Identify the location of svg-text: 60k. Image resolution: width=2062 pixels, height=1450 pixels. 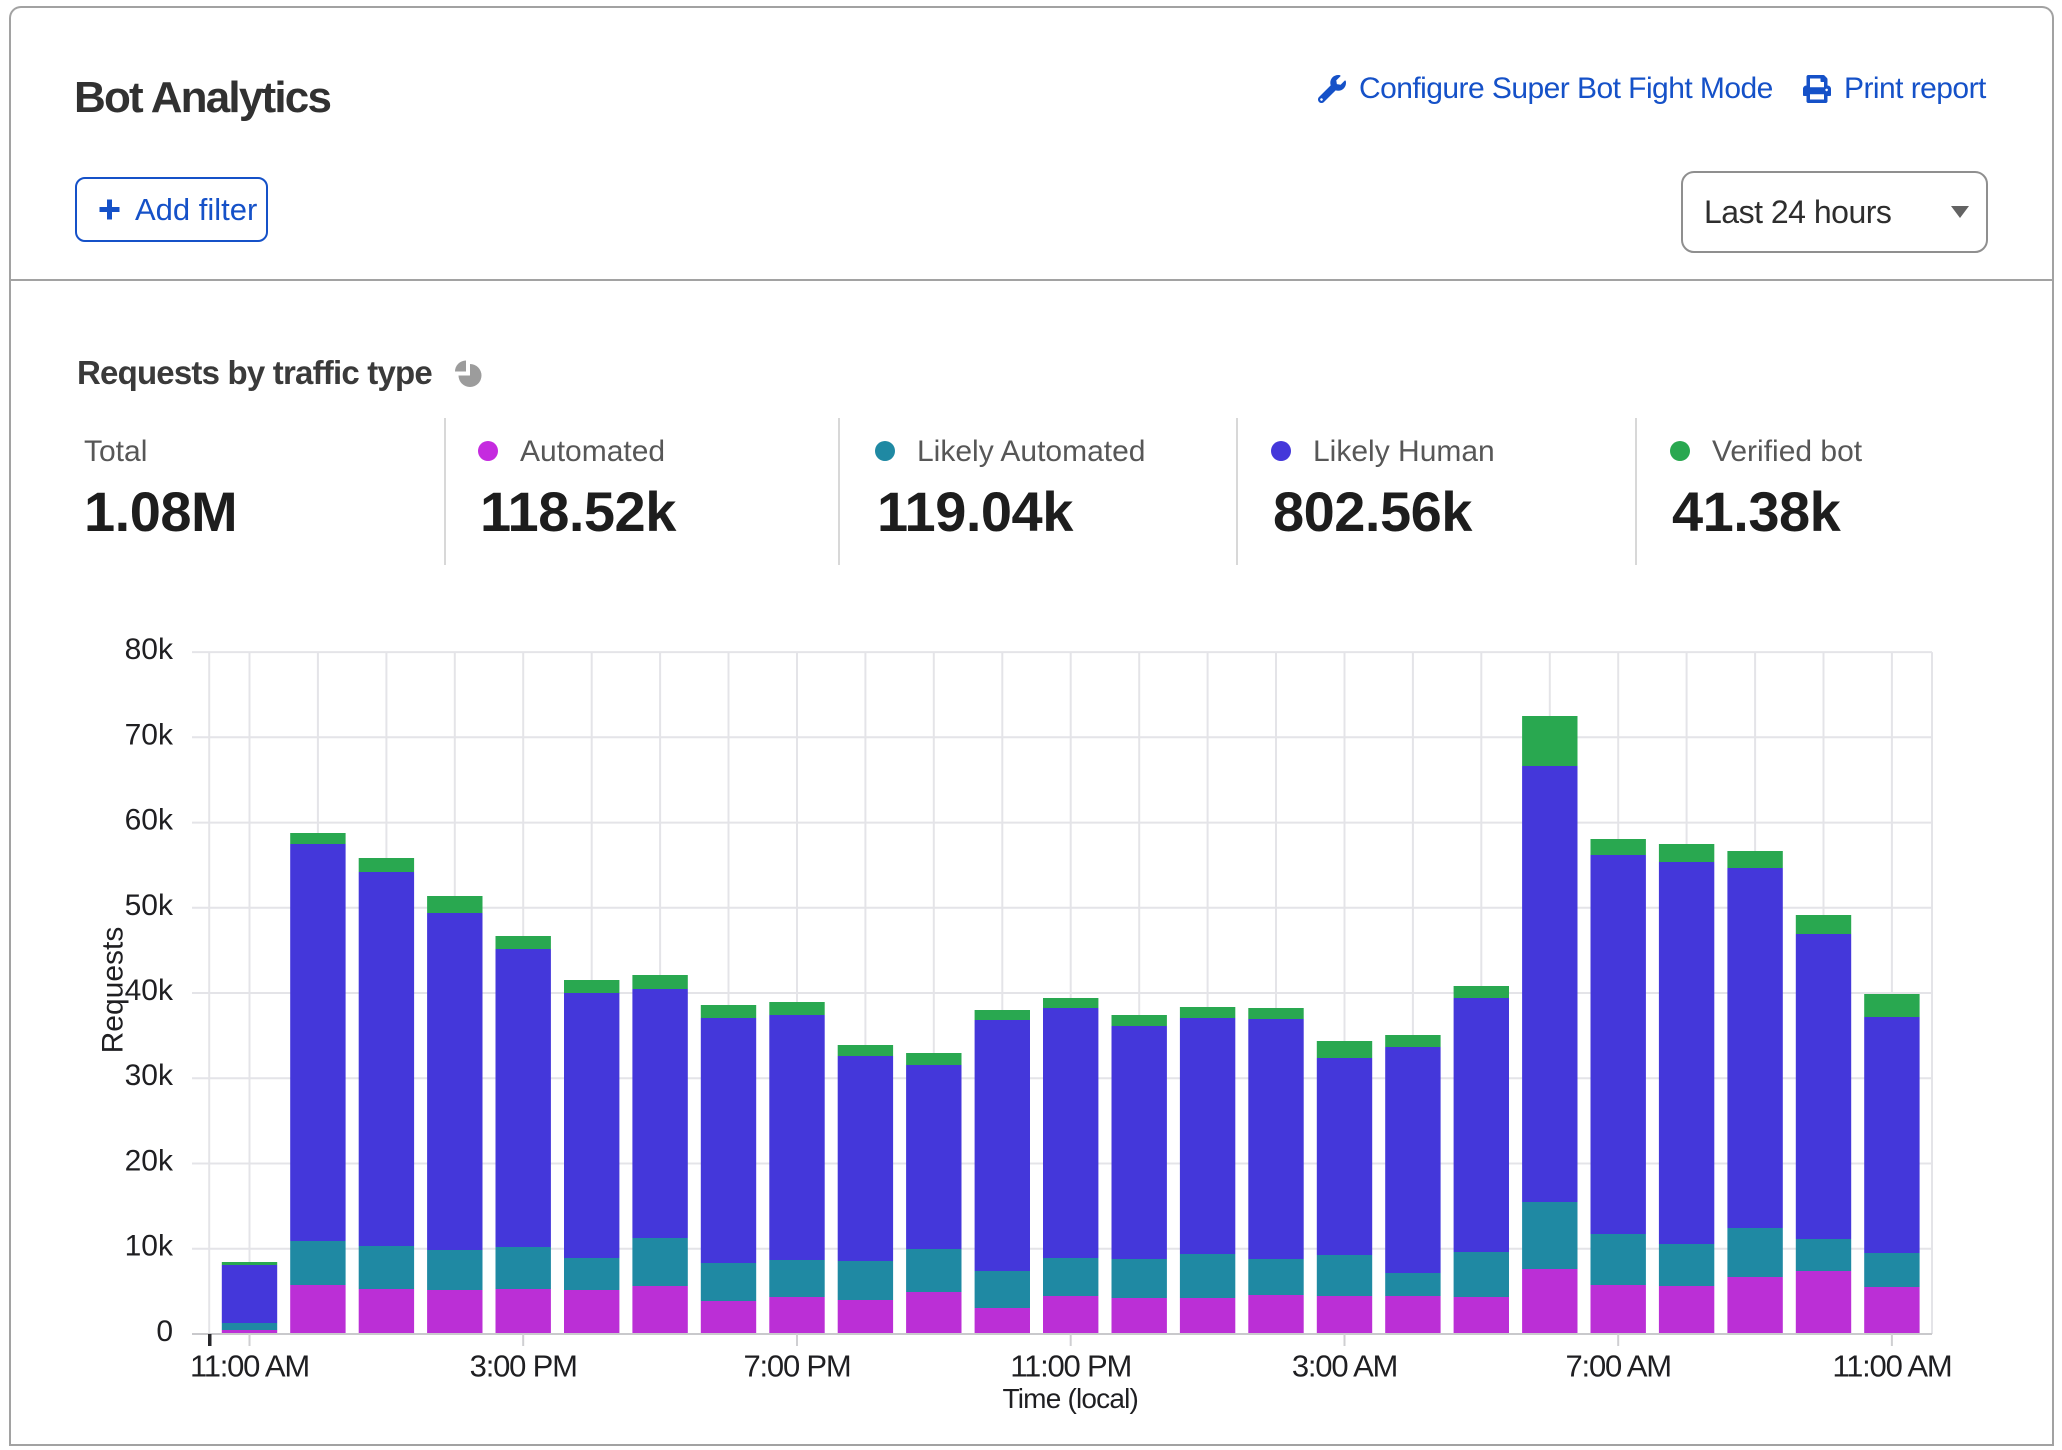
(149, 820).